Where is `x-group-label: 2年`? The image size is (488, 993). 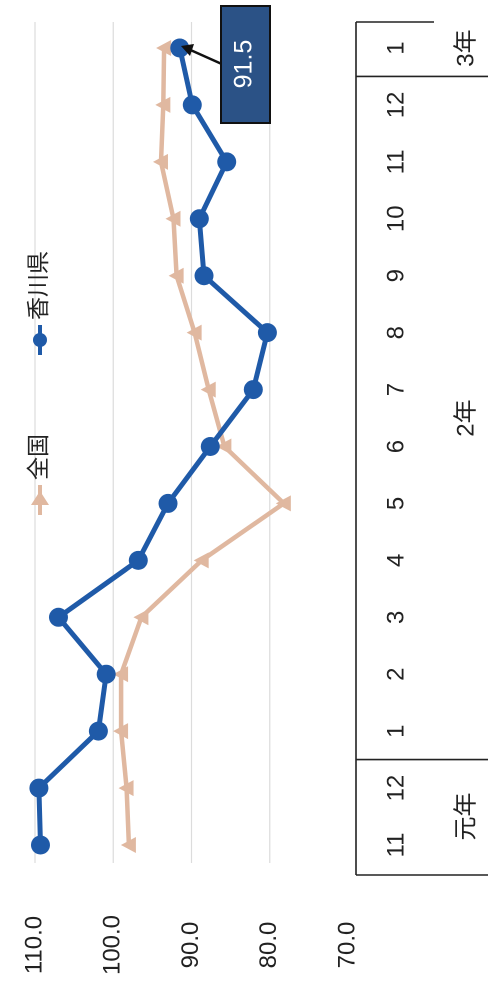 x-group-label: 2年 is located at coordinates (465, 417).